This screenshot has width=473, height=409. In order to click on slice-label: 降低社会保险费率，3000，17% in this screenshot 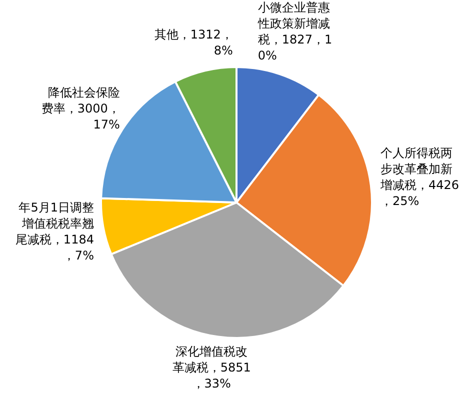, I will do `click(80, 109)`.